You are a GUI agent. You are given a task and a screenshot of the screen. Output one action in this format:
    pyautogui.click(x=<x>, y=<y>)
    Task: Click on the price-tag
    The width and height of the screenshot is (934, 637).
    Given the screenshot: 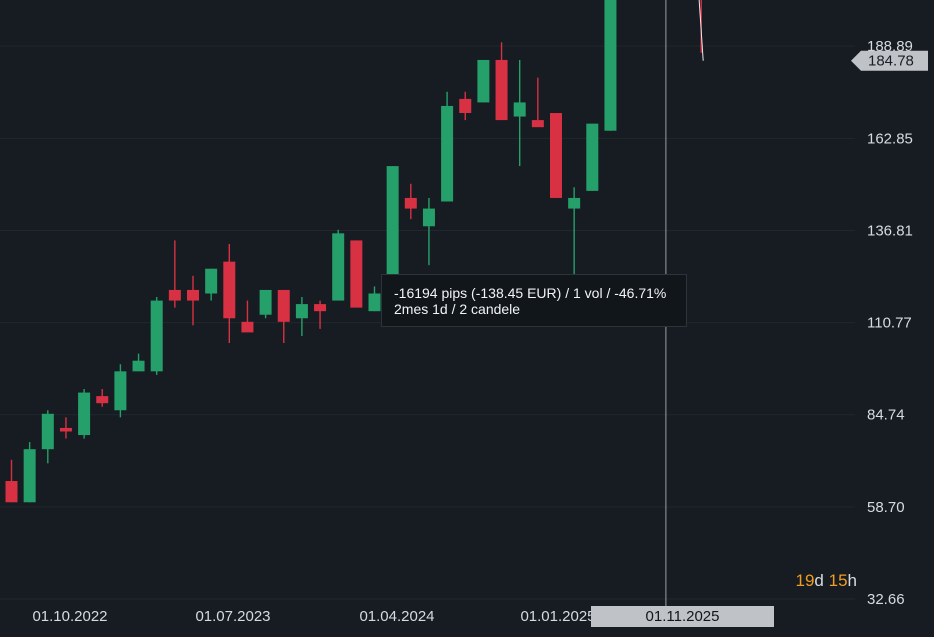 What is the action you would take?
    pyautogui.click(x=889, y=60)
    